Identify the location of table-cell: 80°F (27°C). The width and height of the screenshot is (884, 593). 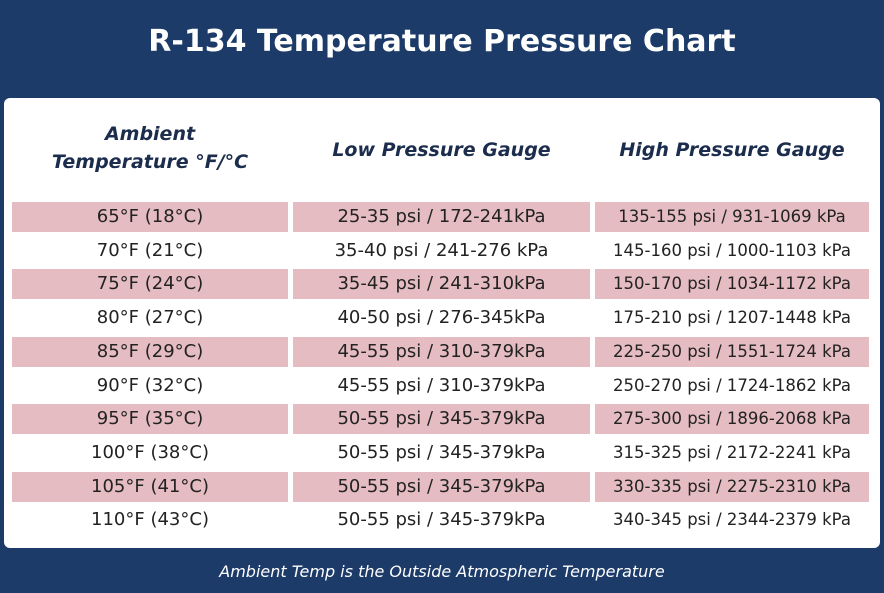
(150, 318).